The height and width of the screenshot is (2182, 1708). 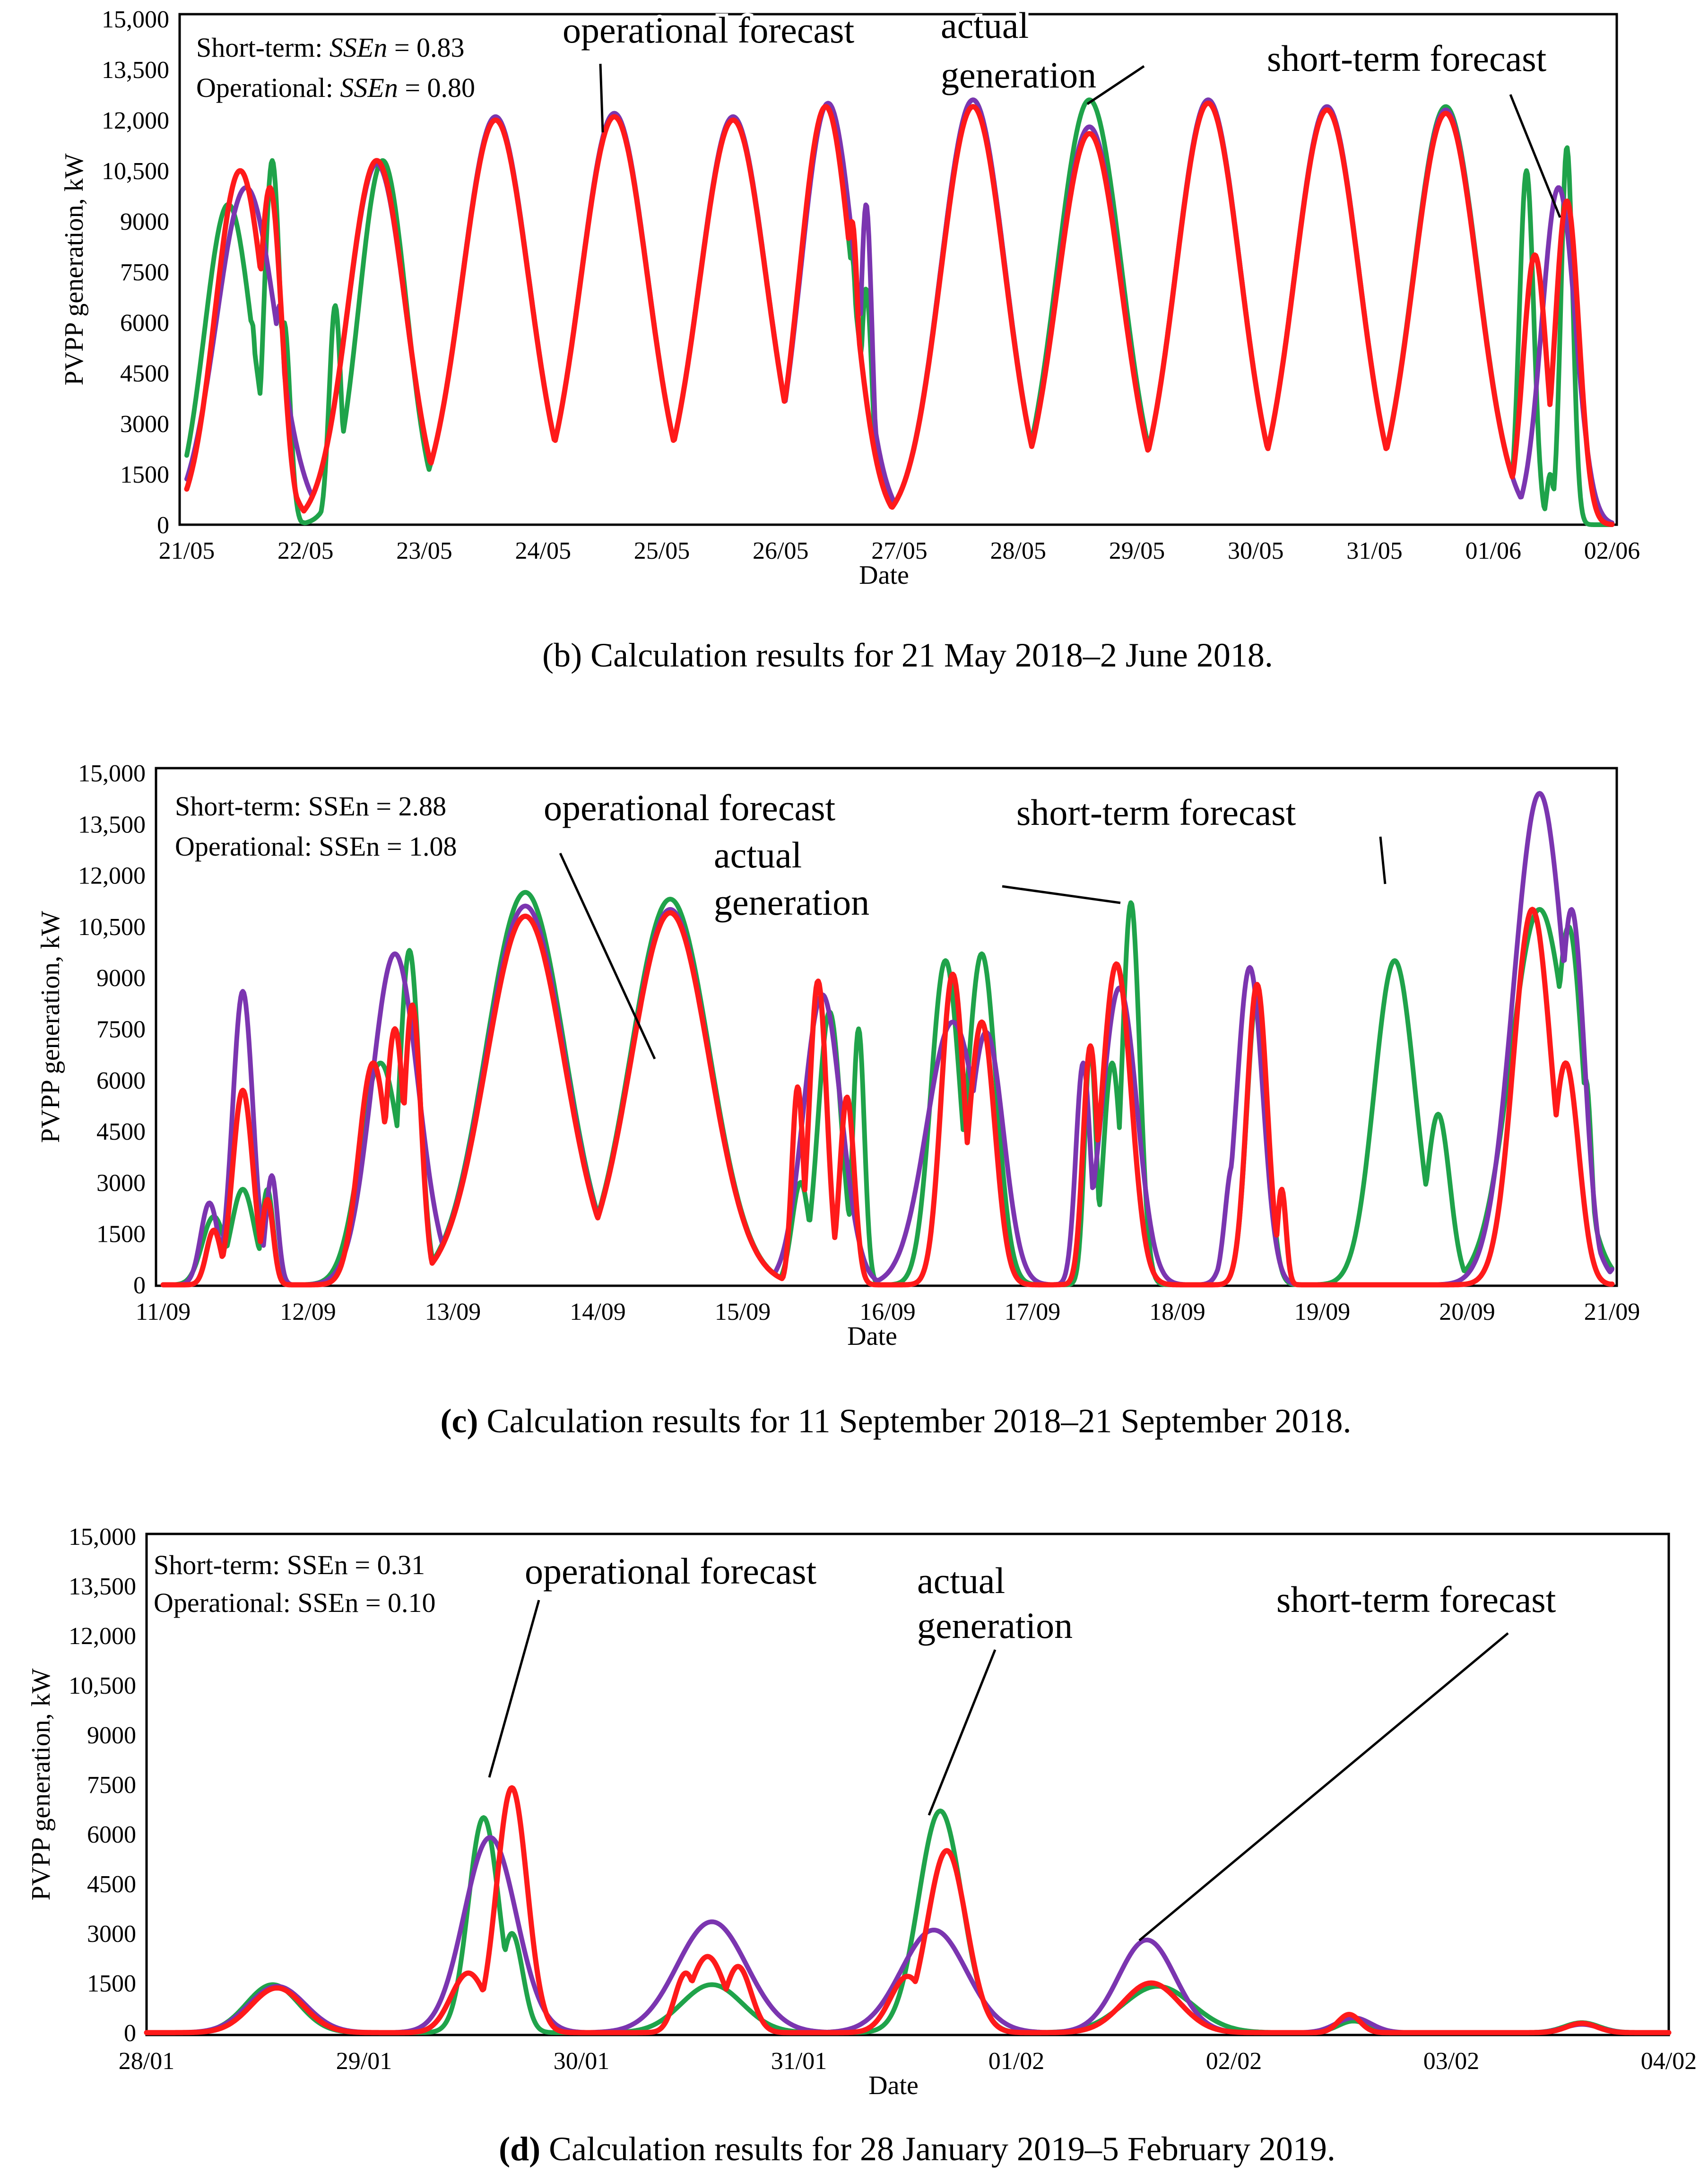 I want to click on caption-prefix: (d), so click(x=519, y=2149).